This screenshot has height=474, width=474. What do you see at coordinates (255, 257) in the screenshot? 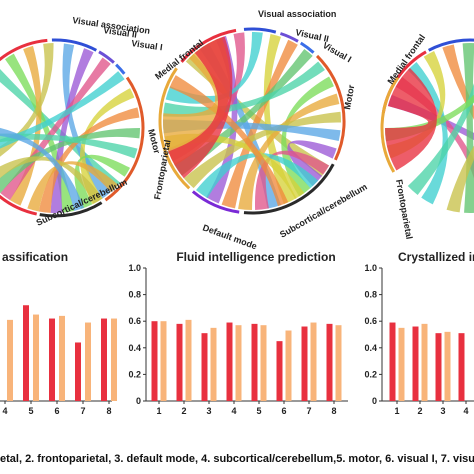
I see `chart-title: Fluid intelligence prediction` at bounding box center [255, 257].